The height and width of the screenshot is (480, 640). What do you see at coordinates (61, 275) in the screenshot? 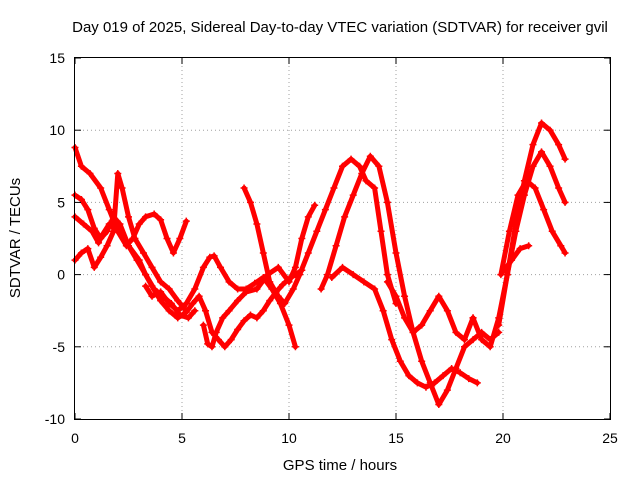
I see `y-tick-label: 0` at bounding box center [61, 275].